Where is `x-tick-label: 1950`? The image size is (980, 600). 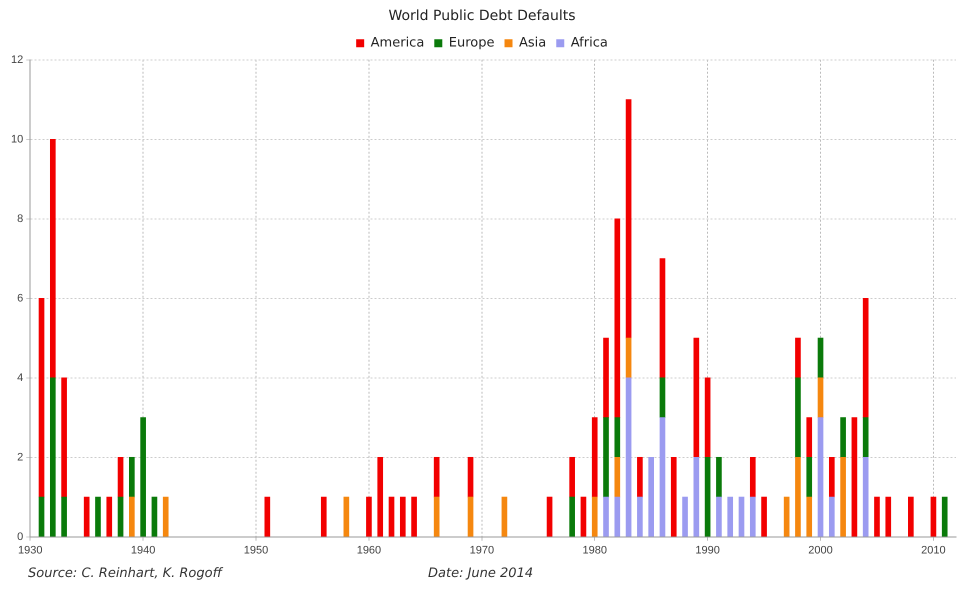
x-tick-label: 1950 is located at coordinates (256, 550).